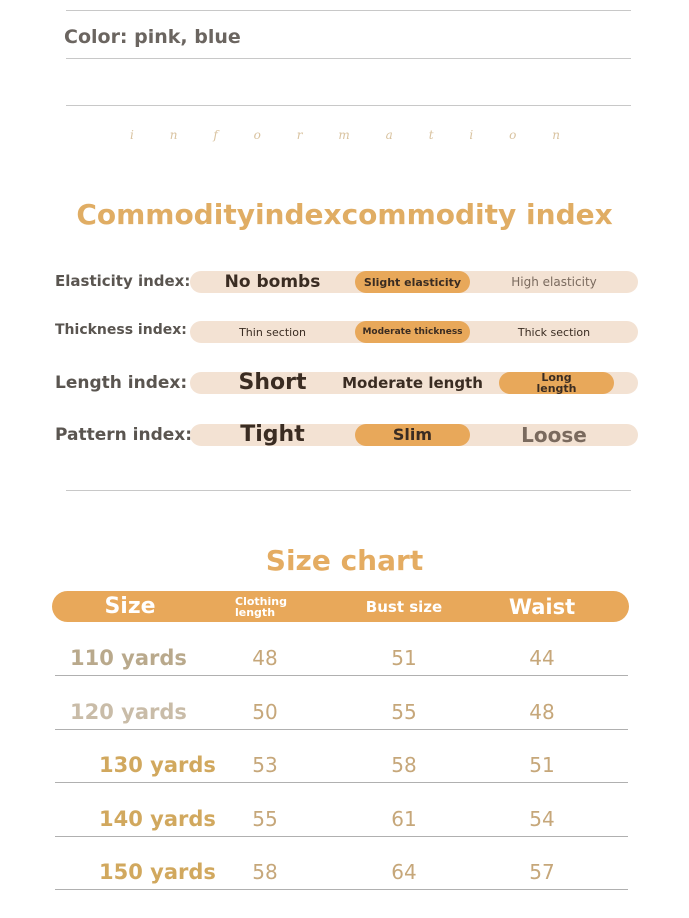 This screenshot has height=918, width=689. Describe the element at coordinates (542, 872) in the screenshot. I see `measurement-cell: 57` at that location.